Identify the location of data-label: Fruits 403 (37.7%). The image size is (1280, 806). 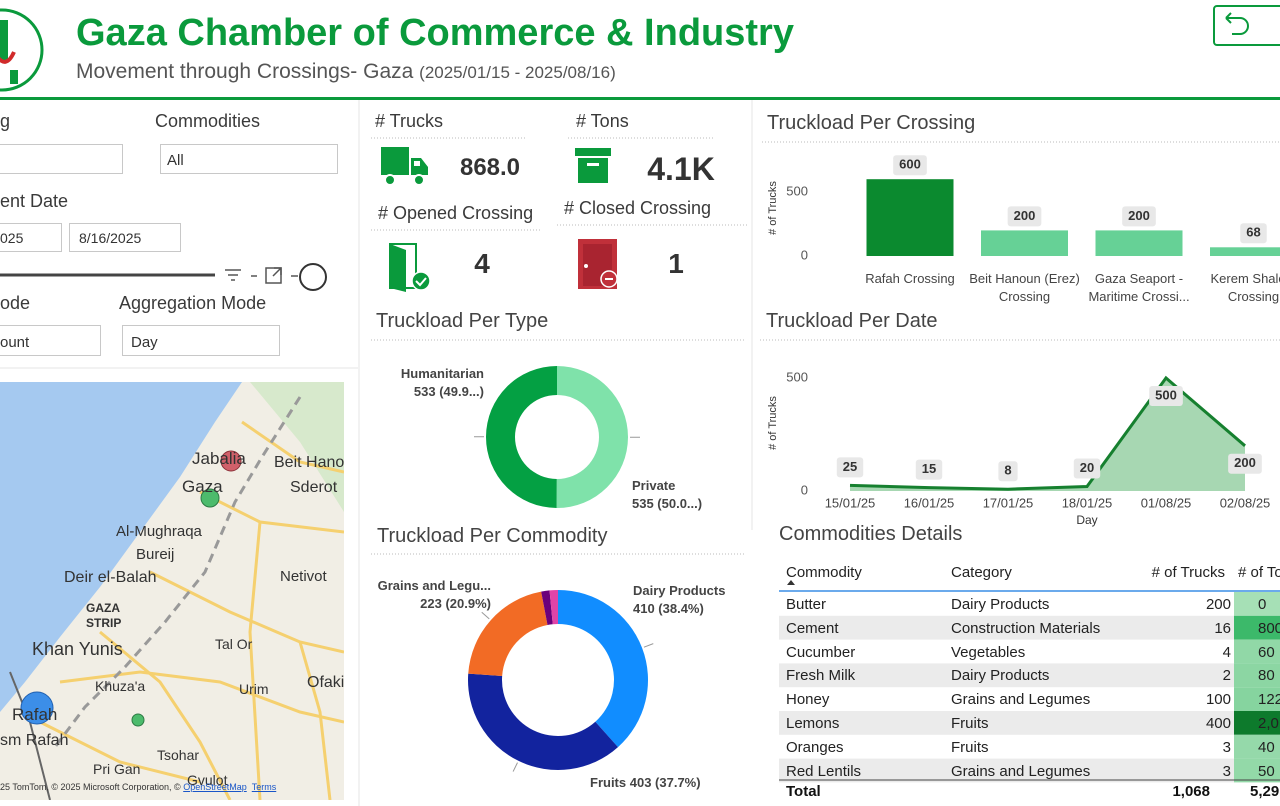
(645, 783).